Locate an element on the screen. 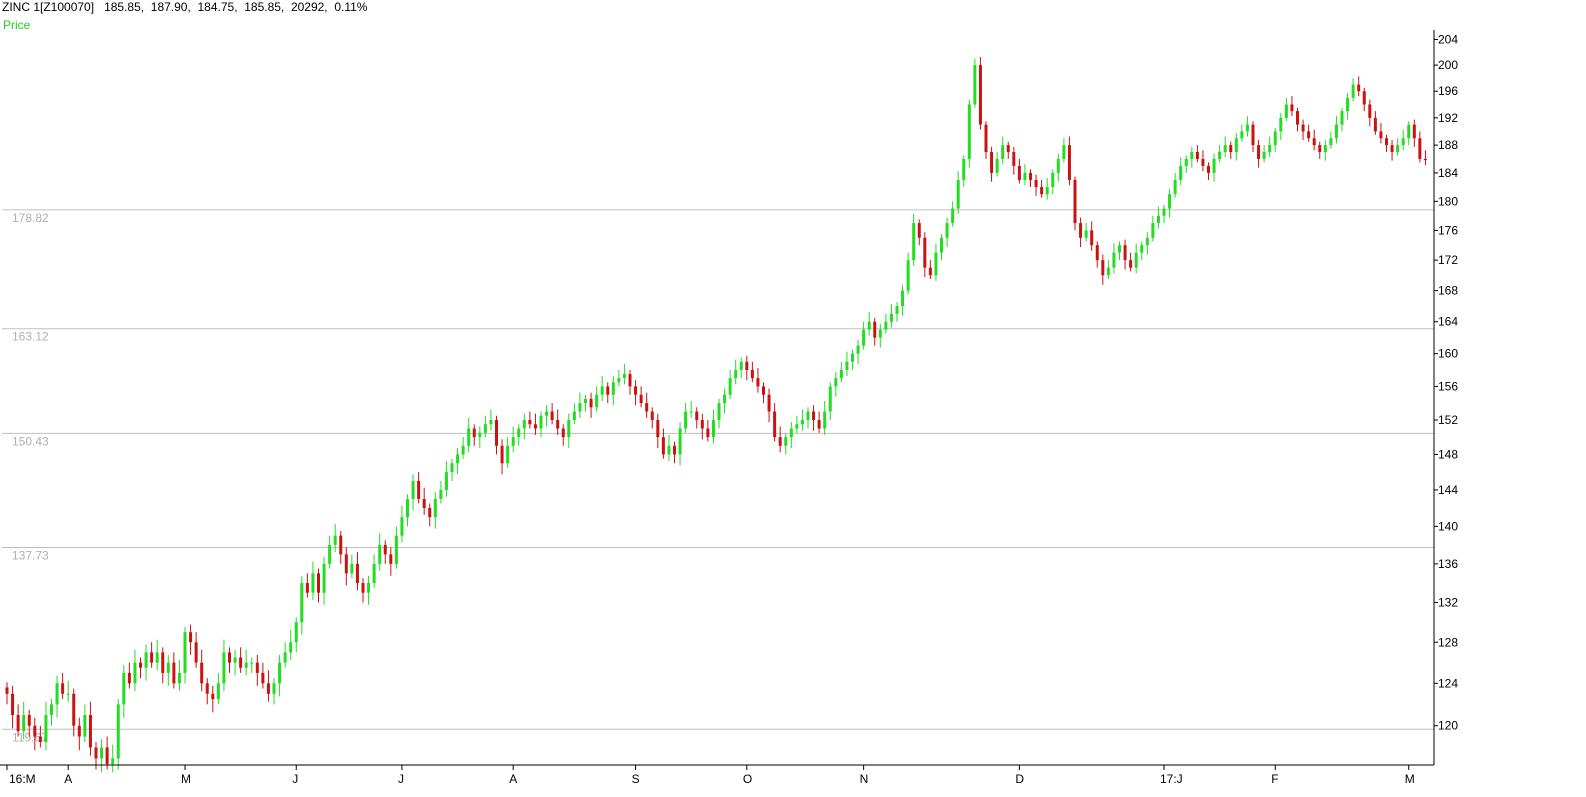 Image resolution: width=1586 pixels, height=797 pixels. y-tick-label: 144 is located at coordinates (1448, 490).